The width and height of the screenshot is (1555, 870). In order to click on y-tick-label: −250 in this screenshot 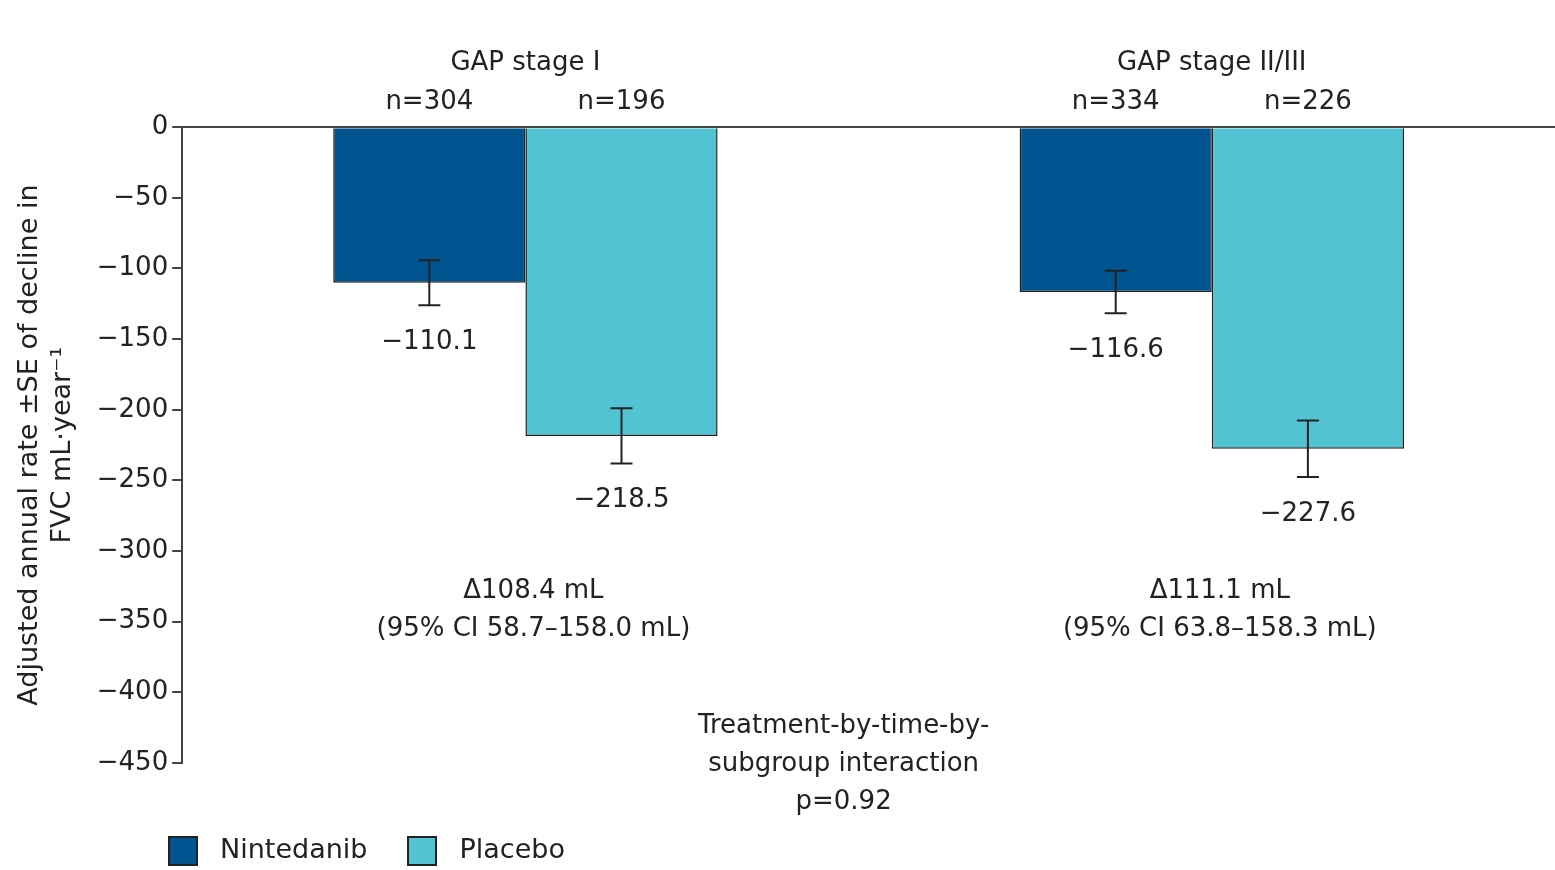, I will do `click(132, 478)`.